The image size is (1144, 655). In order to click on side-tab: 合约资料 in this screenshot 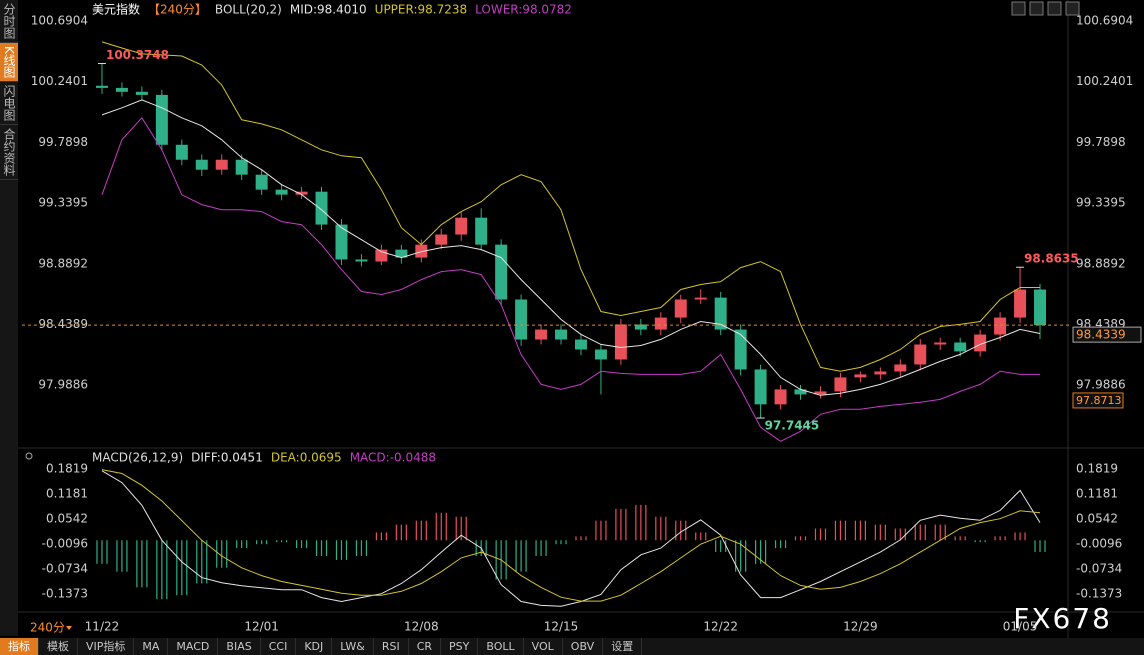, I will do `click(9, 152)`.